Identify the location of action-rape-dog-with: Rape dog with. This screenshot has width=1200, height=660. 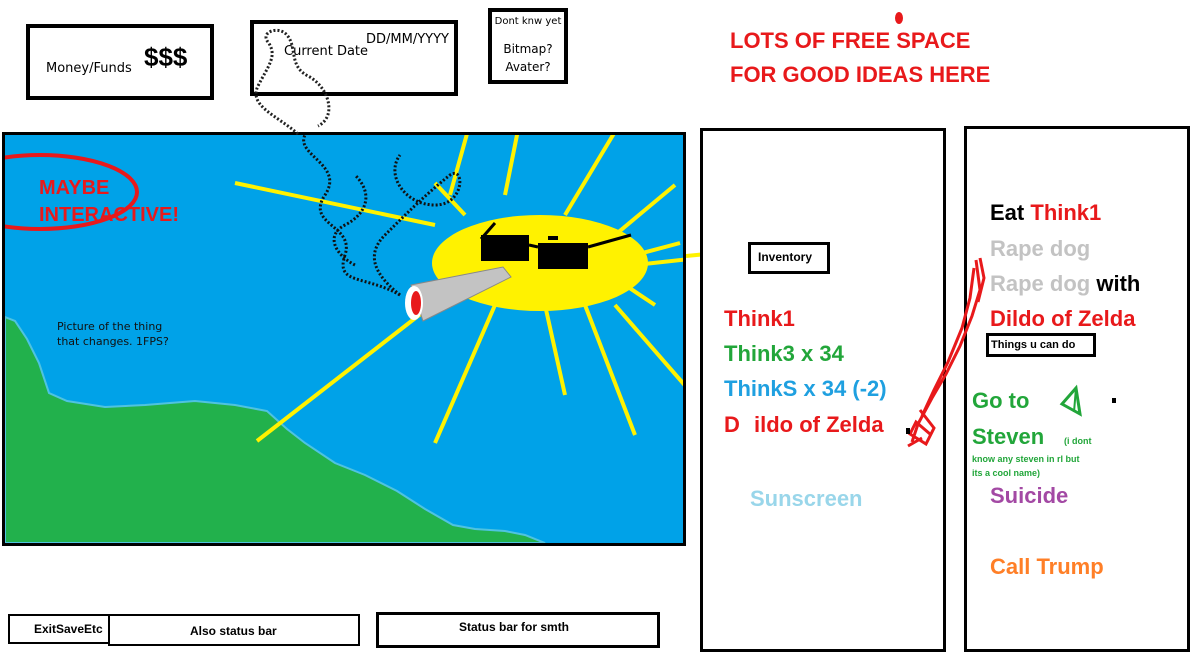
(1065, 284).